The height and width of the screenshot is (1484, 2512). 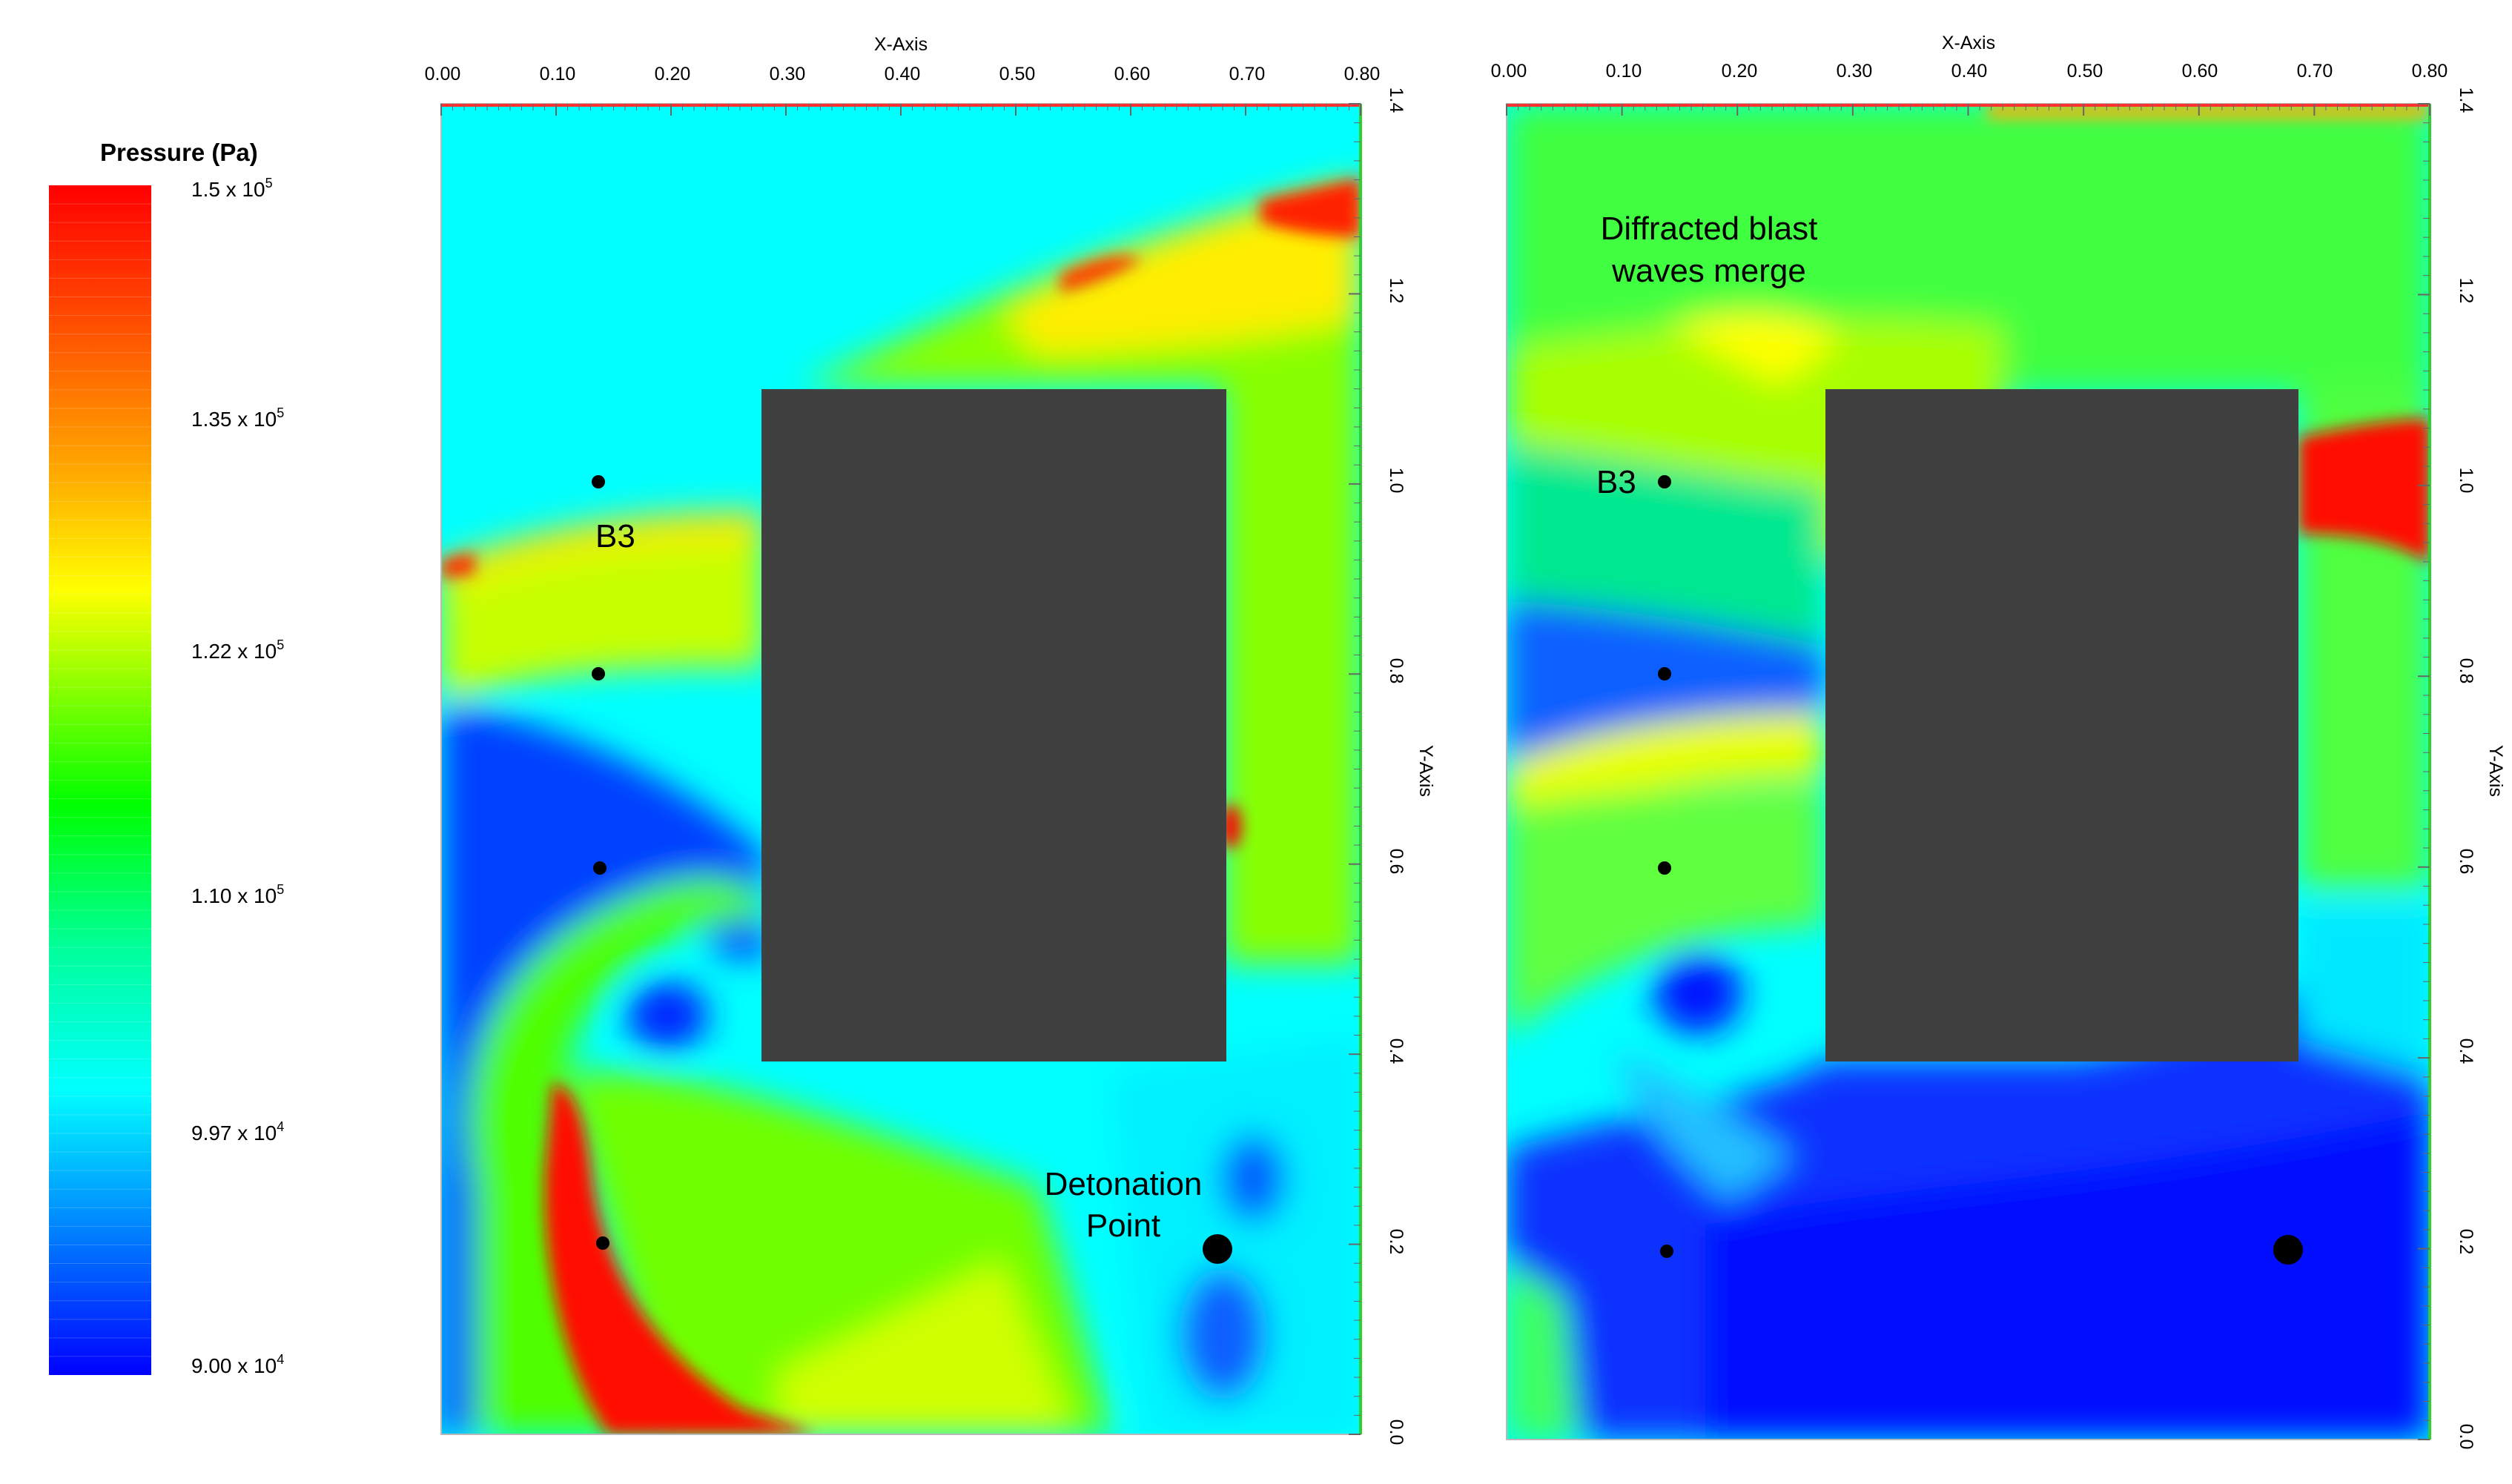 I want to click on merge-annotation: Diffracted blast, so click(x=1710, y=229).